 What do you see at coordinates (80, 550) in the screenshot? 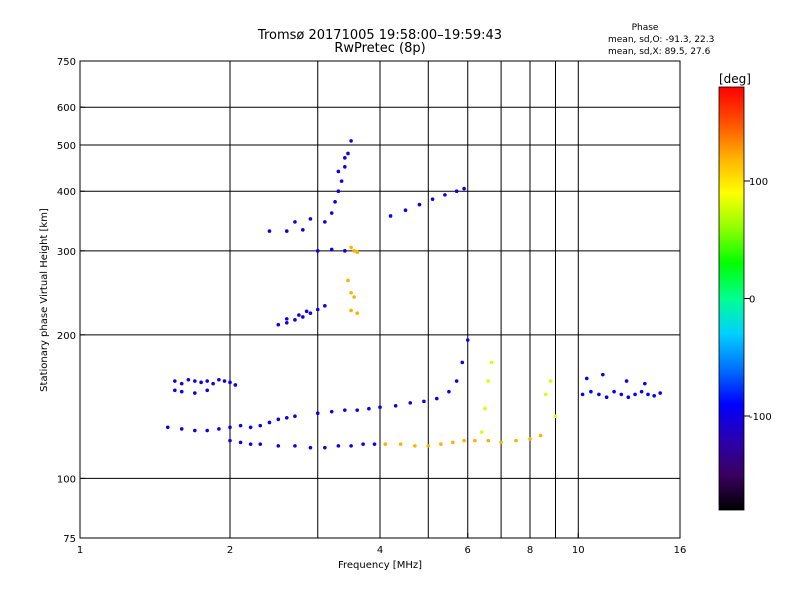
I see `x-tick-label: 1` at bounding box center [80, 550].